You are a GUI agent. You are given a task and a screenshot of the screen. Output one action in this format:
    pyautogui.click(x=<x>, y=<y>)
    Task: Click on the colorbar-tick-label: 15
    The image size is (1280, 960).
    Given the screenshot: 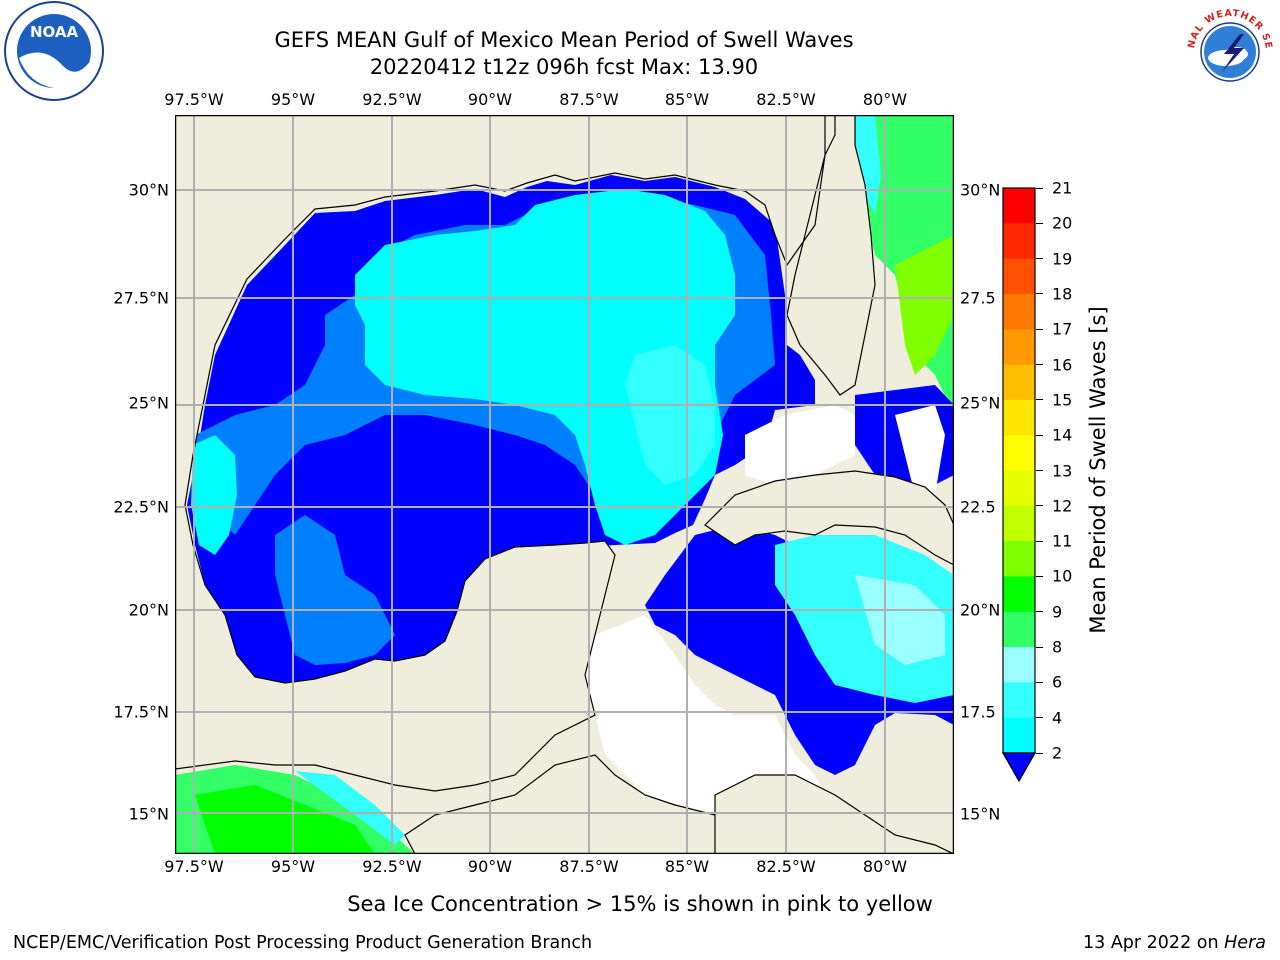 What is the action you would take?
    pyautogui.click(x=1062, y=400)
    